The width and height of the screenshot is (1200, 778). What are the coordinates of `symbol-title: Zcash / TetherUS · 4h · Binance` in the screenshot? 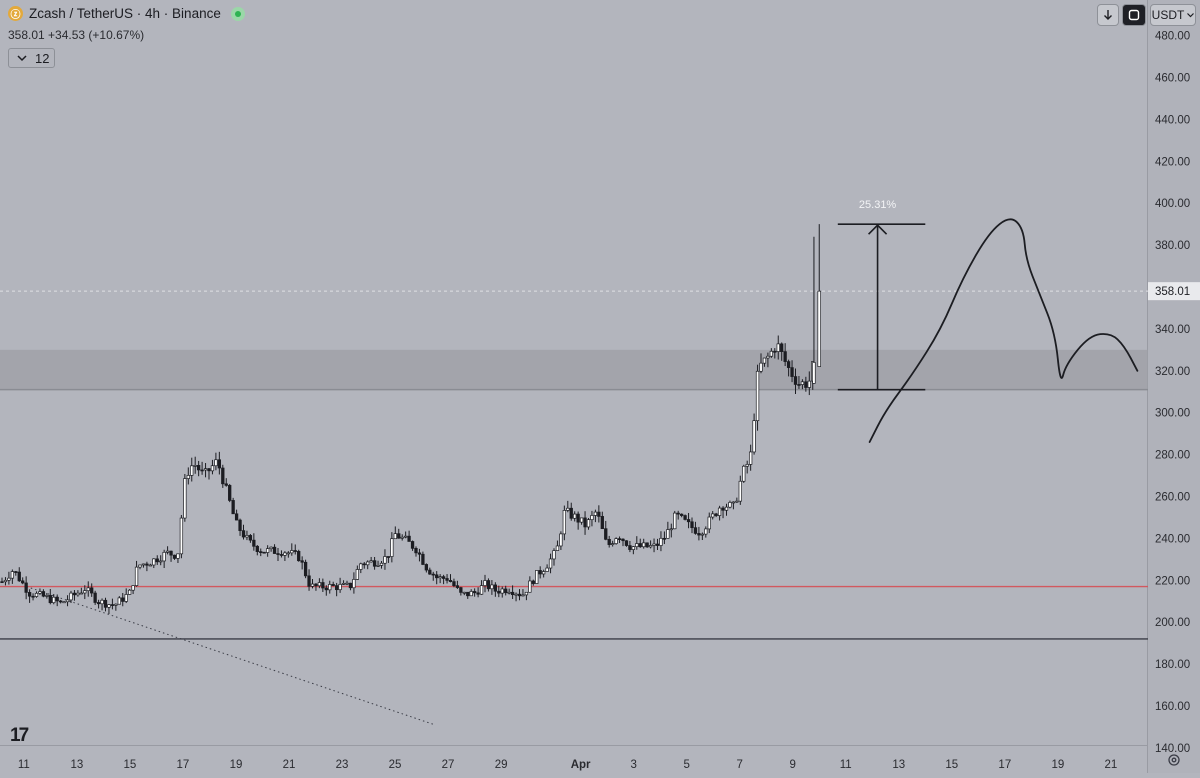 It's located at (125, 13).